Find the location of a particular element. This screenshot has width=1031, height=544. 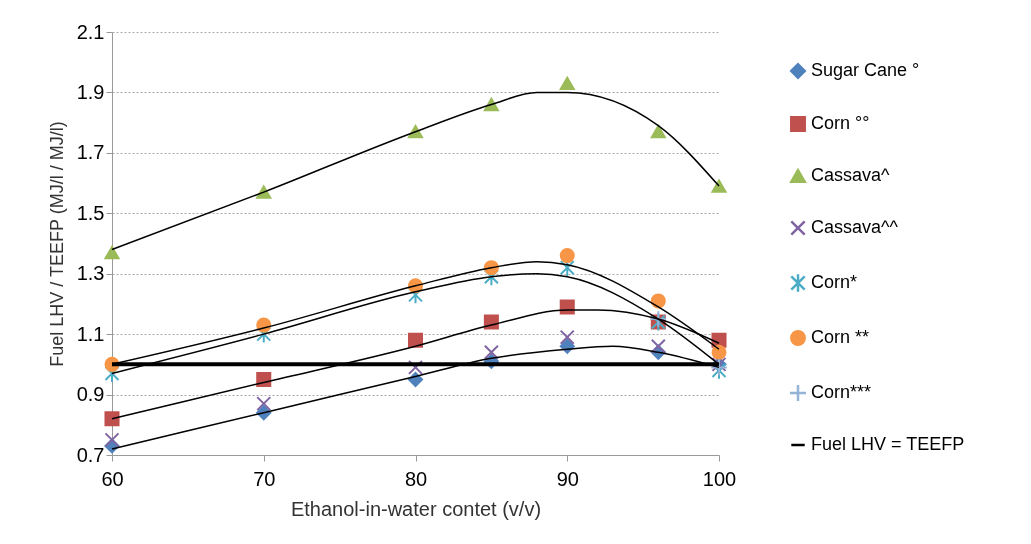

y-axis-title: Fuel LHV / TEEFP (MJ/l / MJ/l) is located at coordinates (56, 244).